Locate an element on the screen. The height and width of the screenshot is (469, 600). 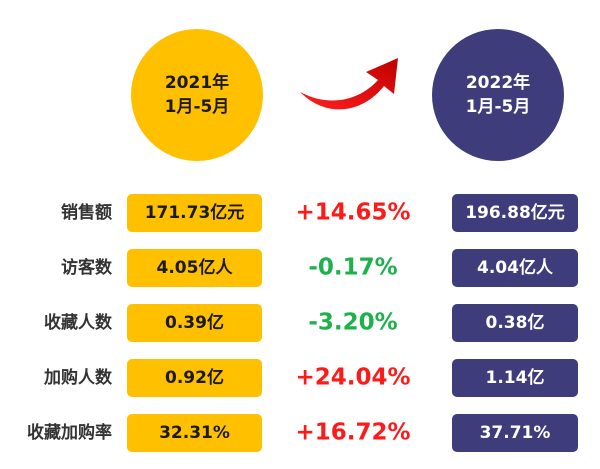
before-value: 171.73亿元 is located at coordinates (195, 212).